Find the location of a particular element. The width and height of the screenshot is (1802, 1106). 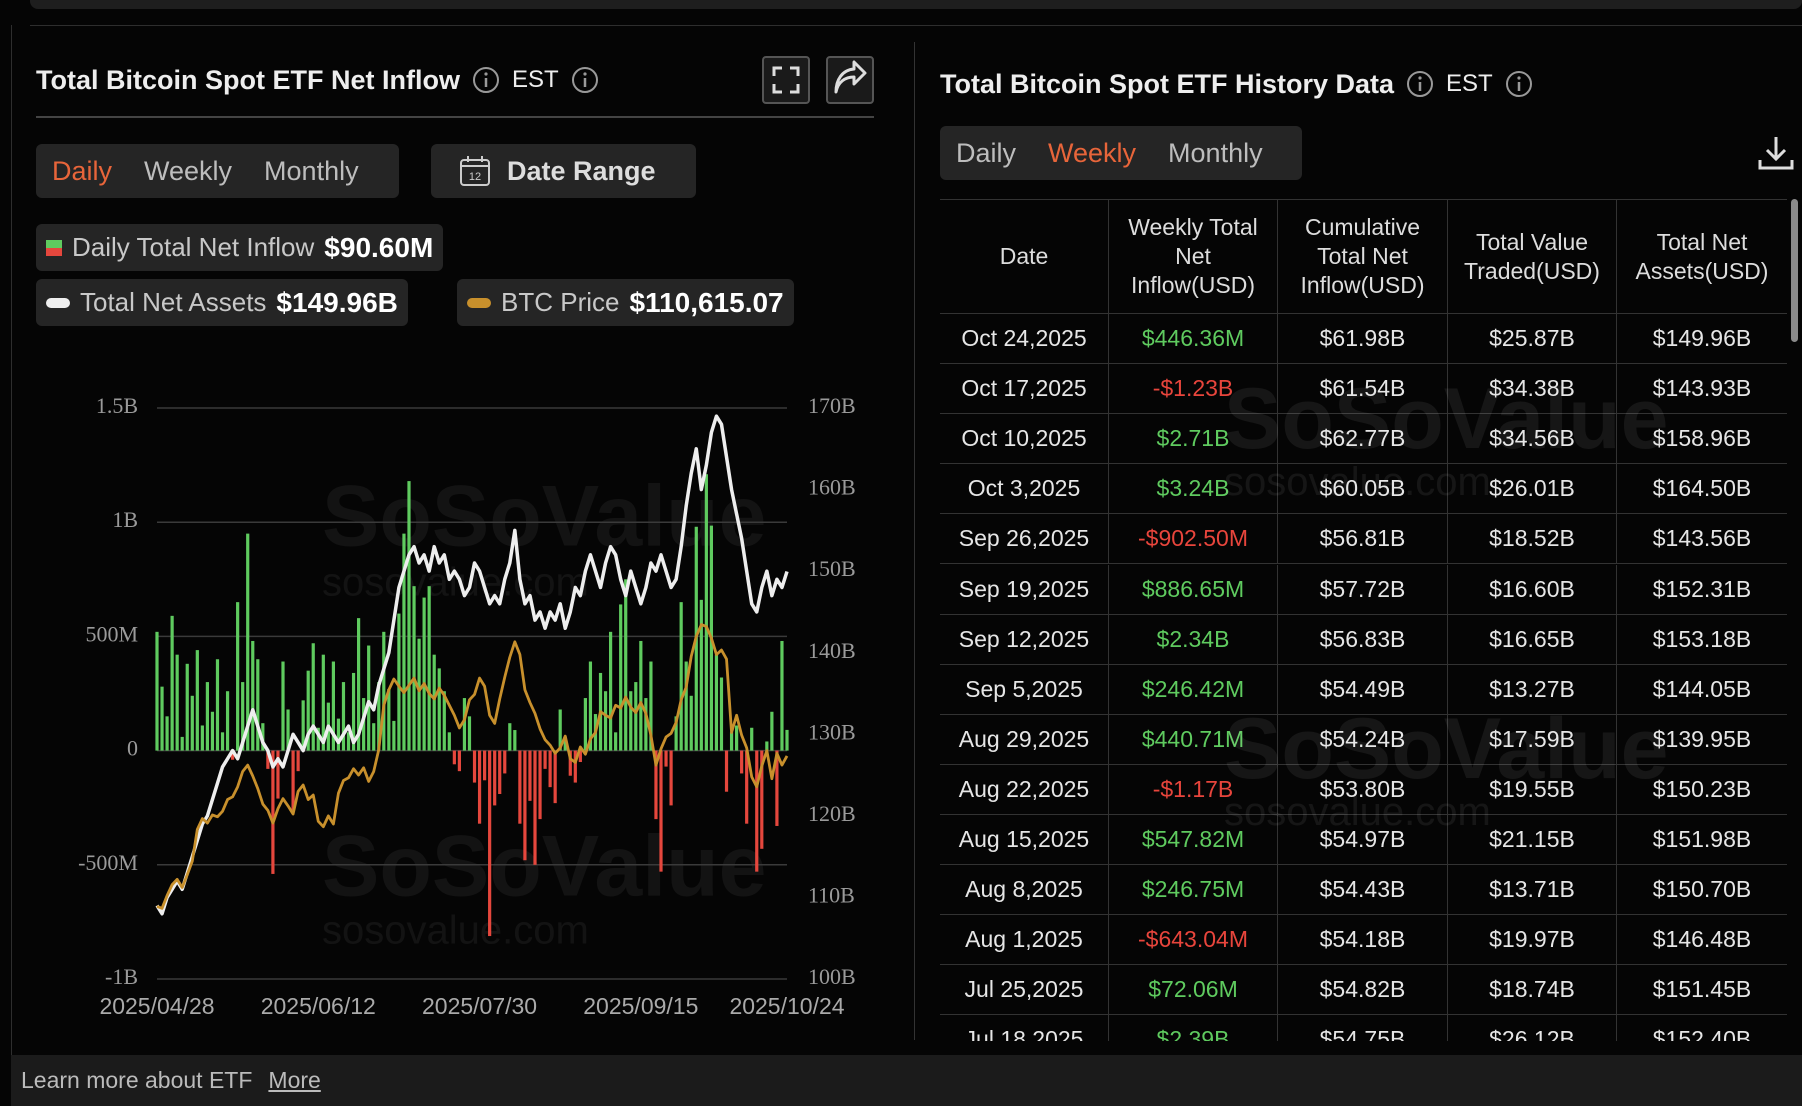

table-cell: Oct 3,2025 is located at coordinates (1024, 489).